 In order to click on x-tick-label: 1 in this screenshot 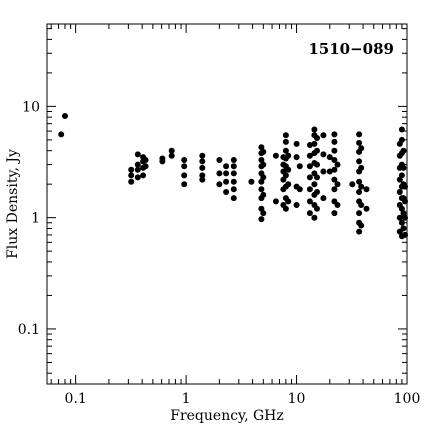, I will do `click(186, 399)`.